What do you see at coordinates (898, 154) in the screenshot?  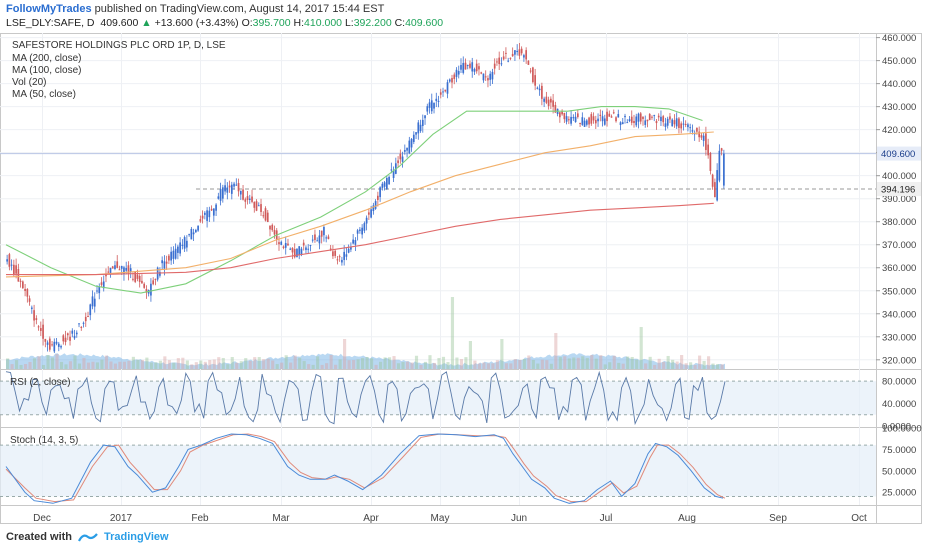 I see `last-price-tag: 409.600` at bounding box center [898, 154].